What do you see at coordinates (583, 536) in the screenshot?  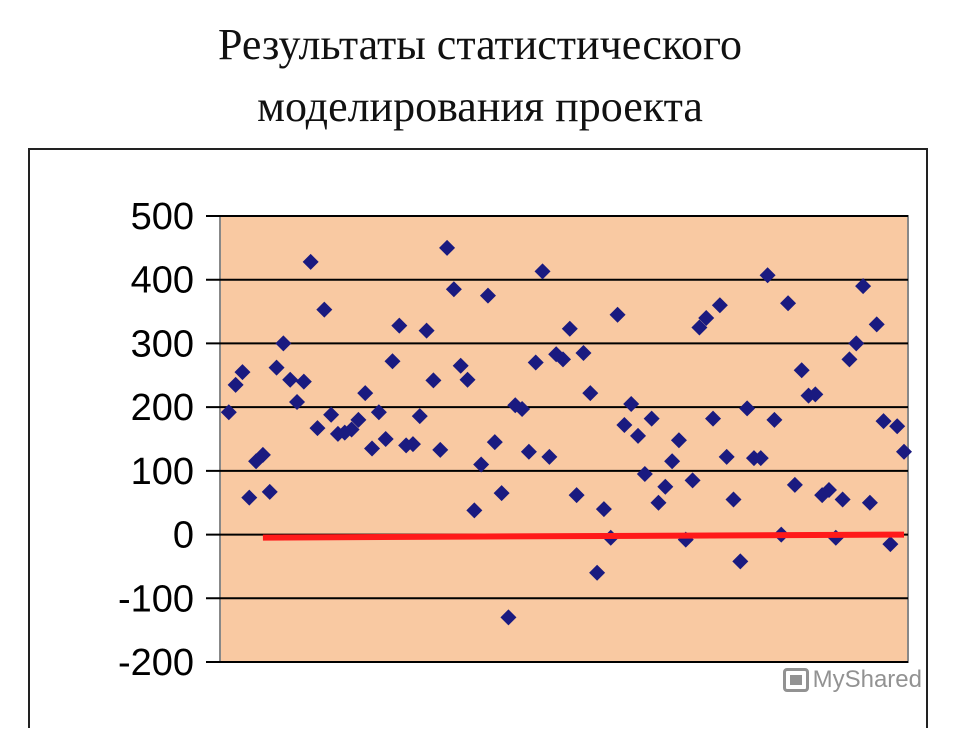 I see `zero-reference-line` at bounding box center [583, 536].